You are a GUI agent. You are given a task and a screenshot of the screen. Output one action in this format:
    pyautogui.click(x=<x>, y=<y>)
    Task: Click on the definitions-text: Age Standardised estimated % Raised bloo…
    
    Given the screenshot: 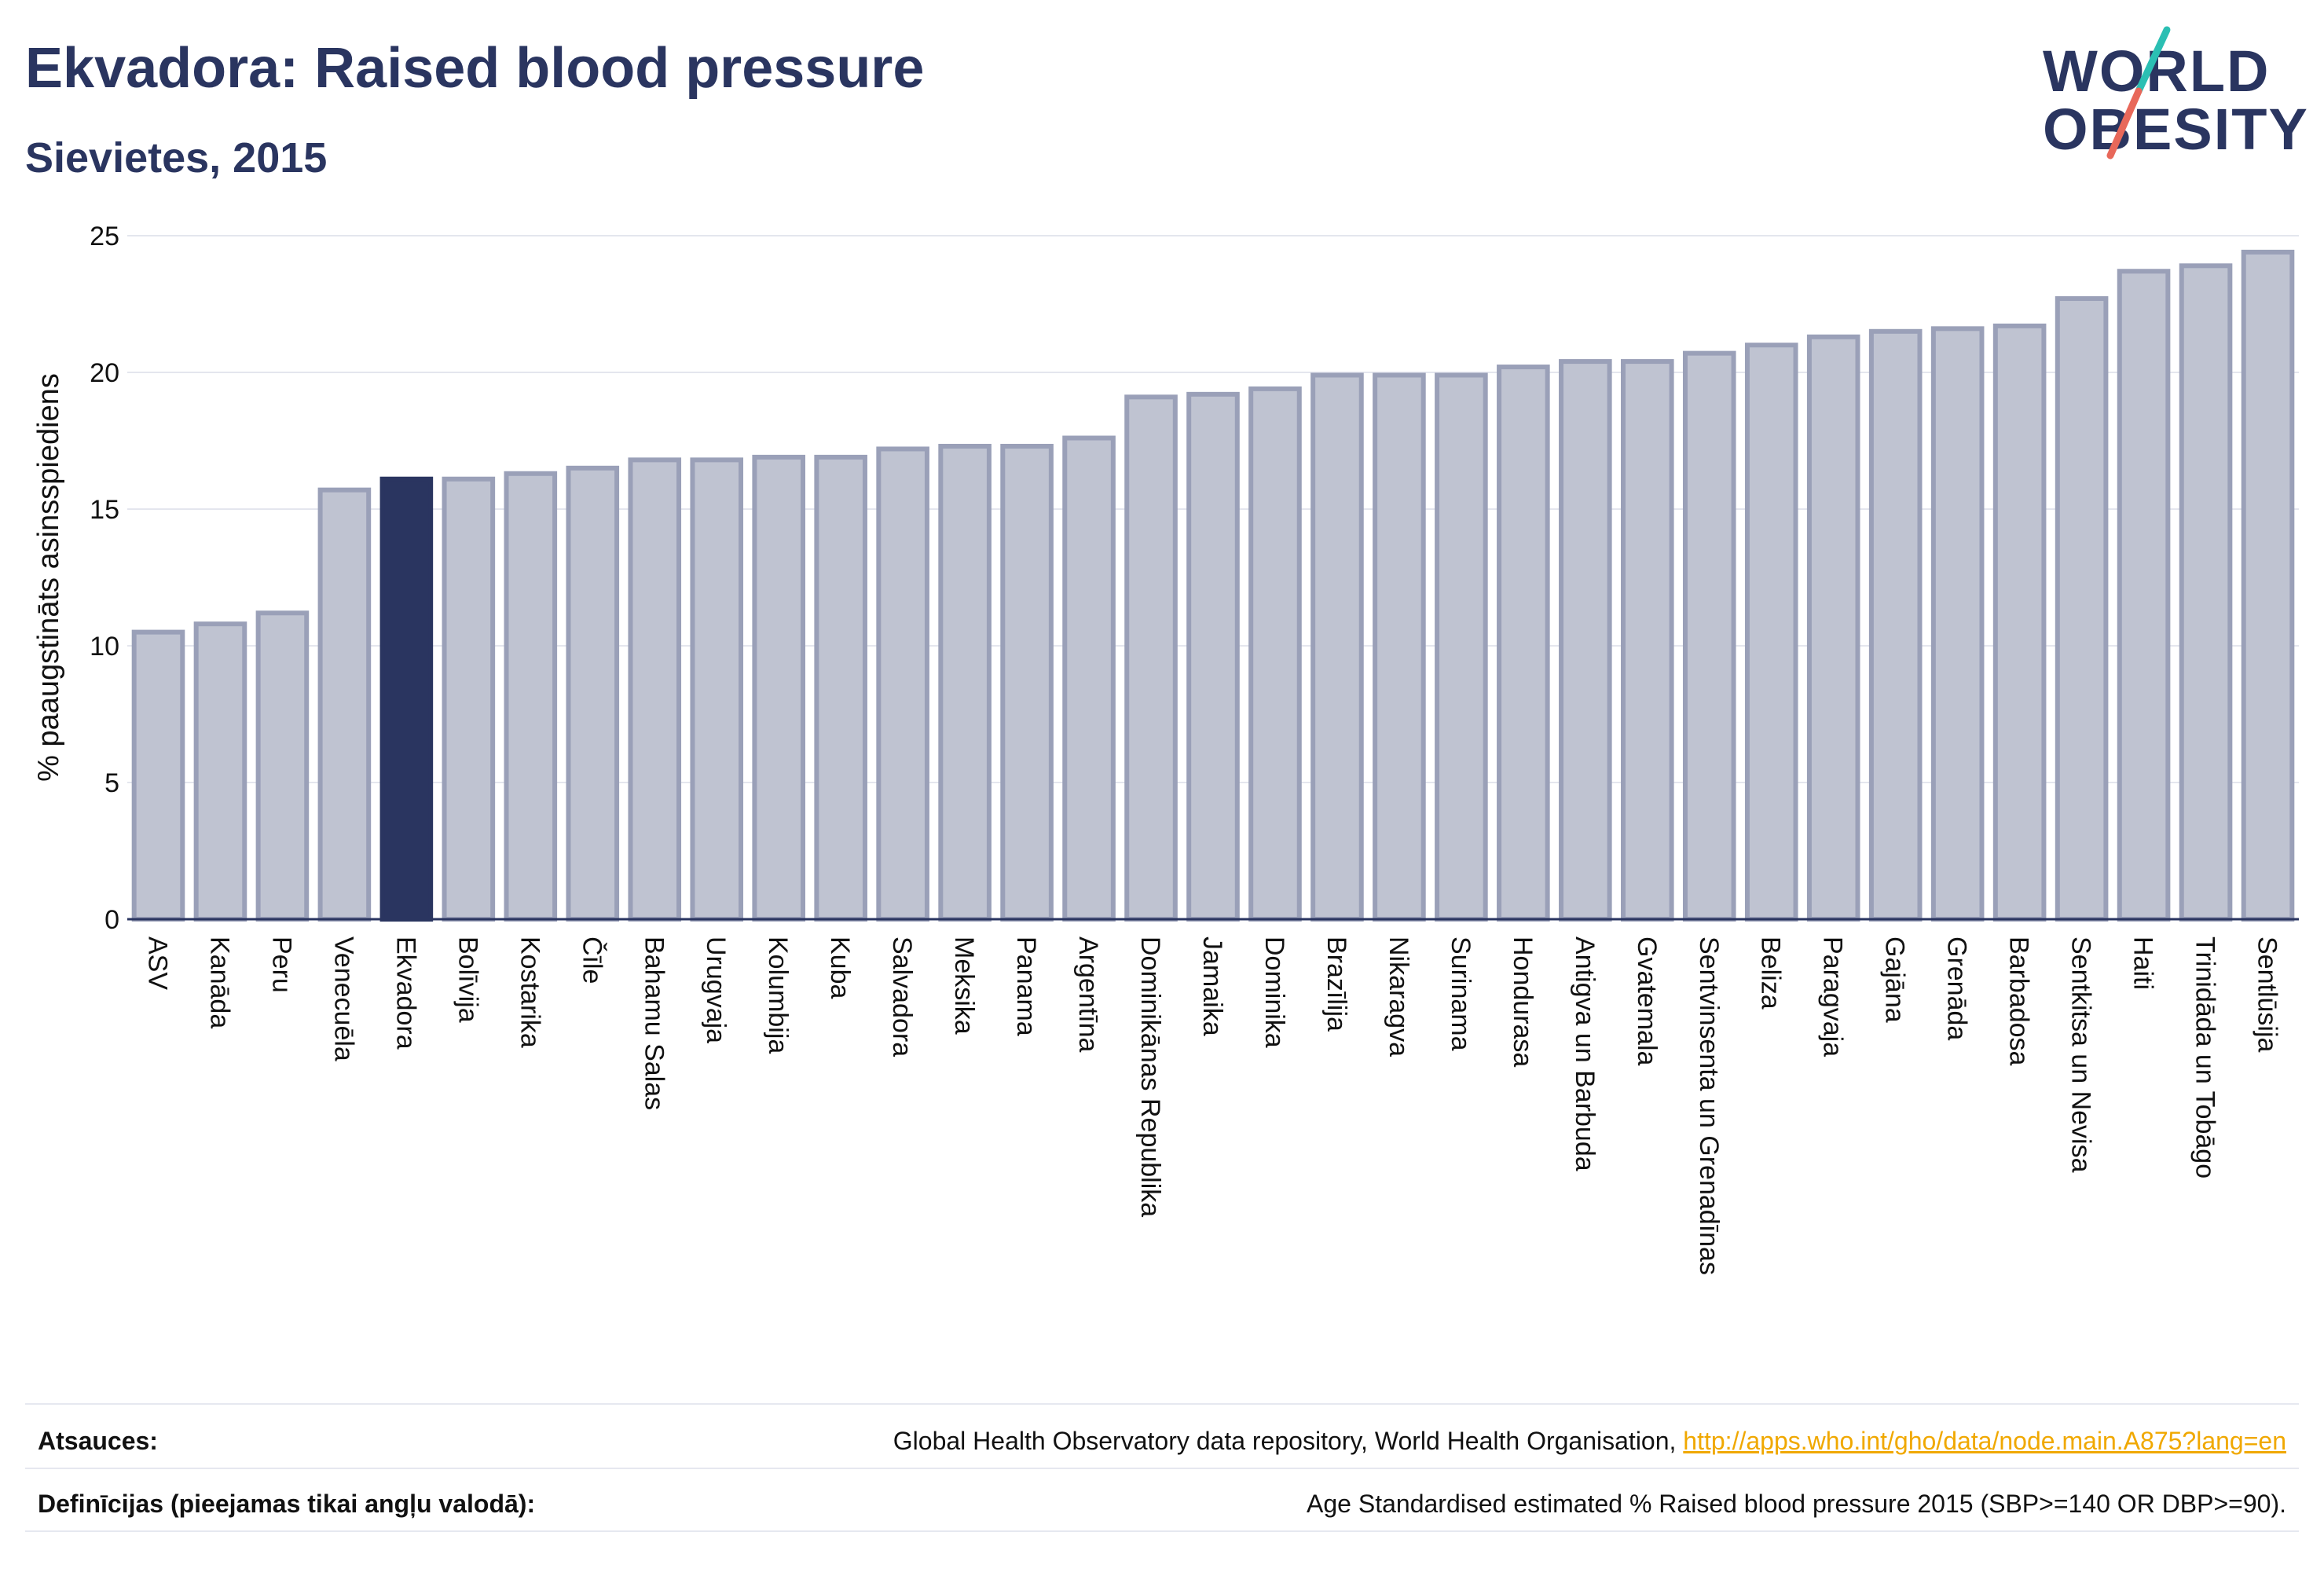 What is the action you would take?
    pyautogui.click(x=1796, y=1504)
    